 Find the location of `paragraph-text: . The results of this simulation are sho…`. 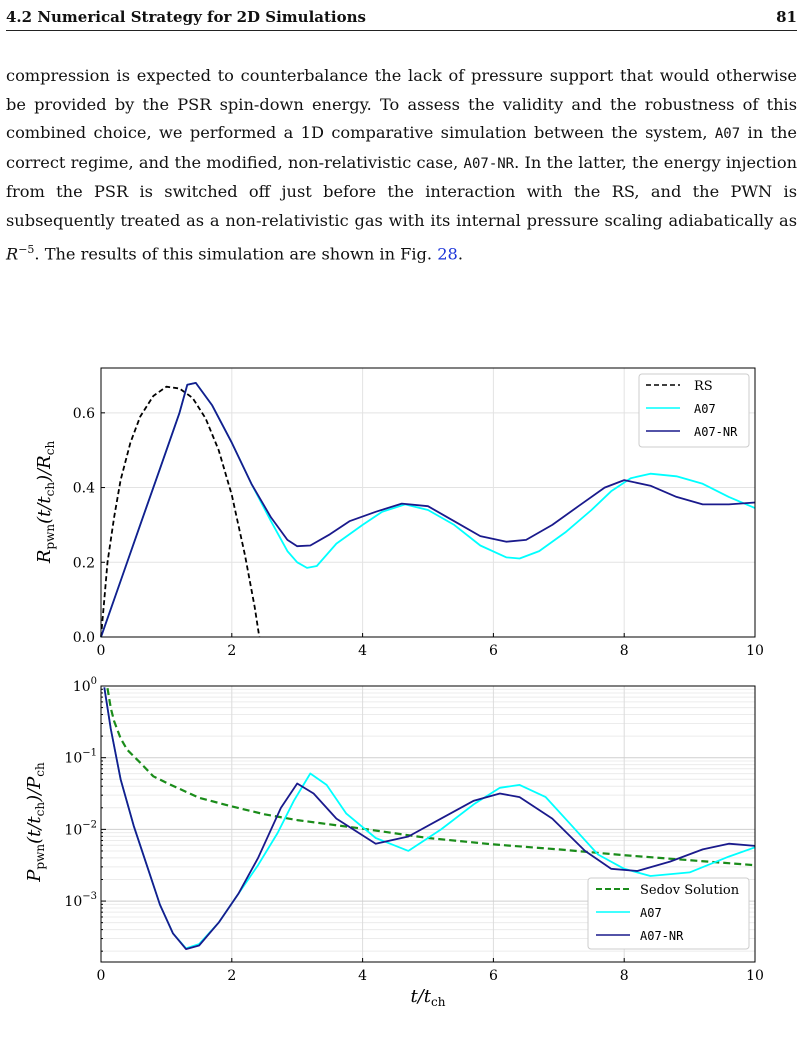

paragraph-text: . The results of this simulation are sho… is located at coordinates (236, 253).